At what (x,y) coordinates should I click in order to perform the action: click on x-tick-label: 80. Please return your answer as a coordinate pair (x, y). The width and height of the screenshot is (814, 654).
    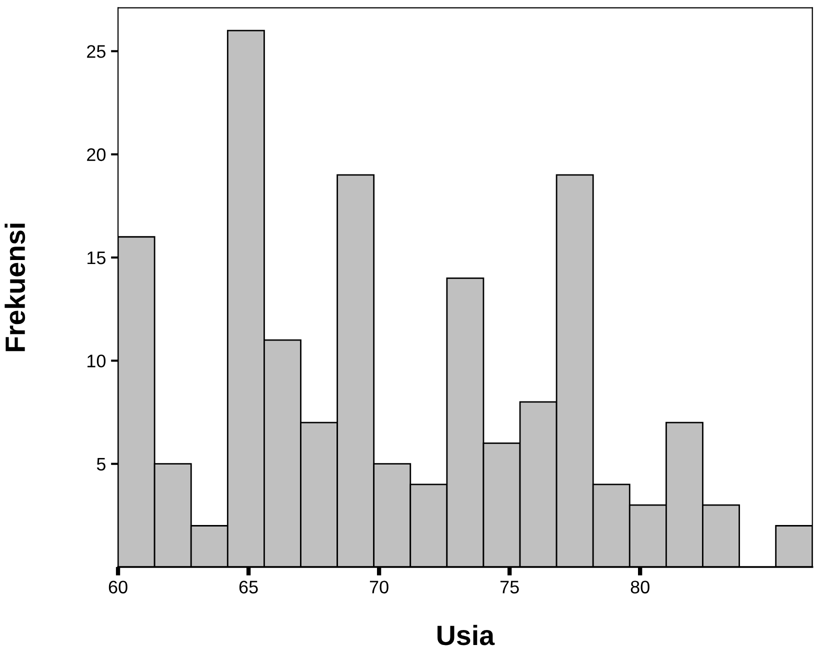
    Looking at the image, I should click on (640, 587).